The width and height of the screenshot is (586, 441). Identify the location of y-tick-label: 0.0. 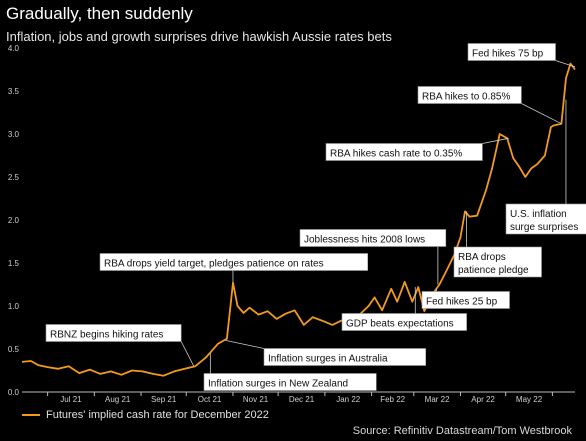
(14, 392).